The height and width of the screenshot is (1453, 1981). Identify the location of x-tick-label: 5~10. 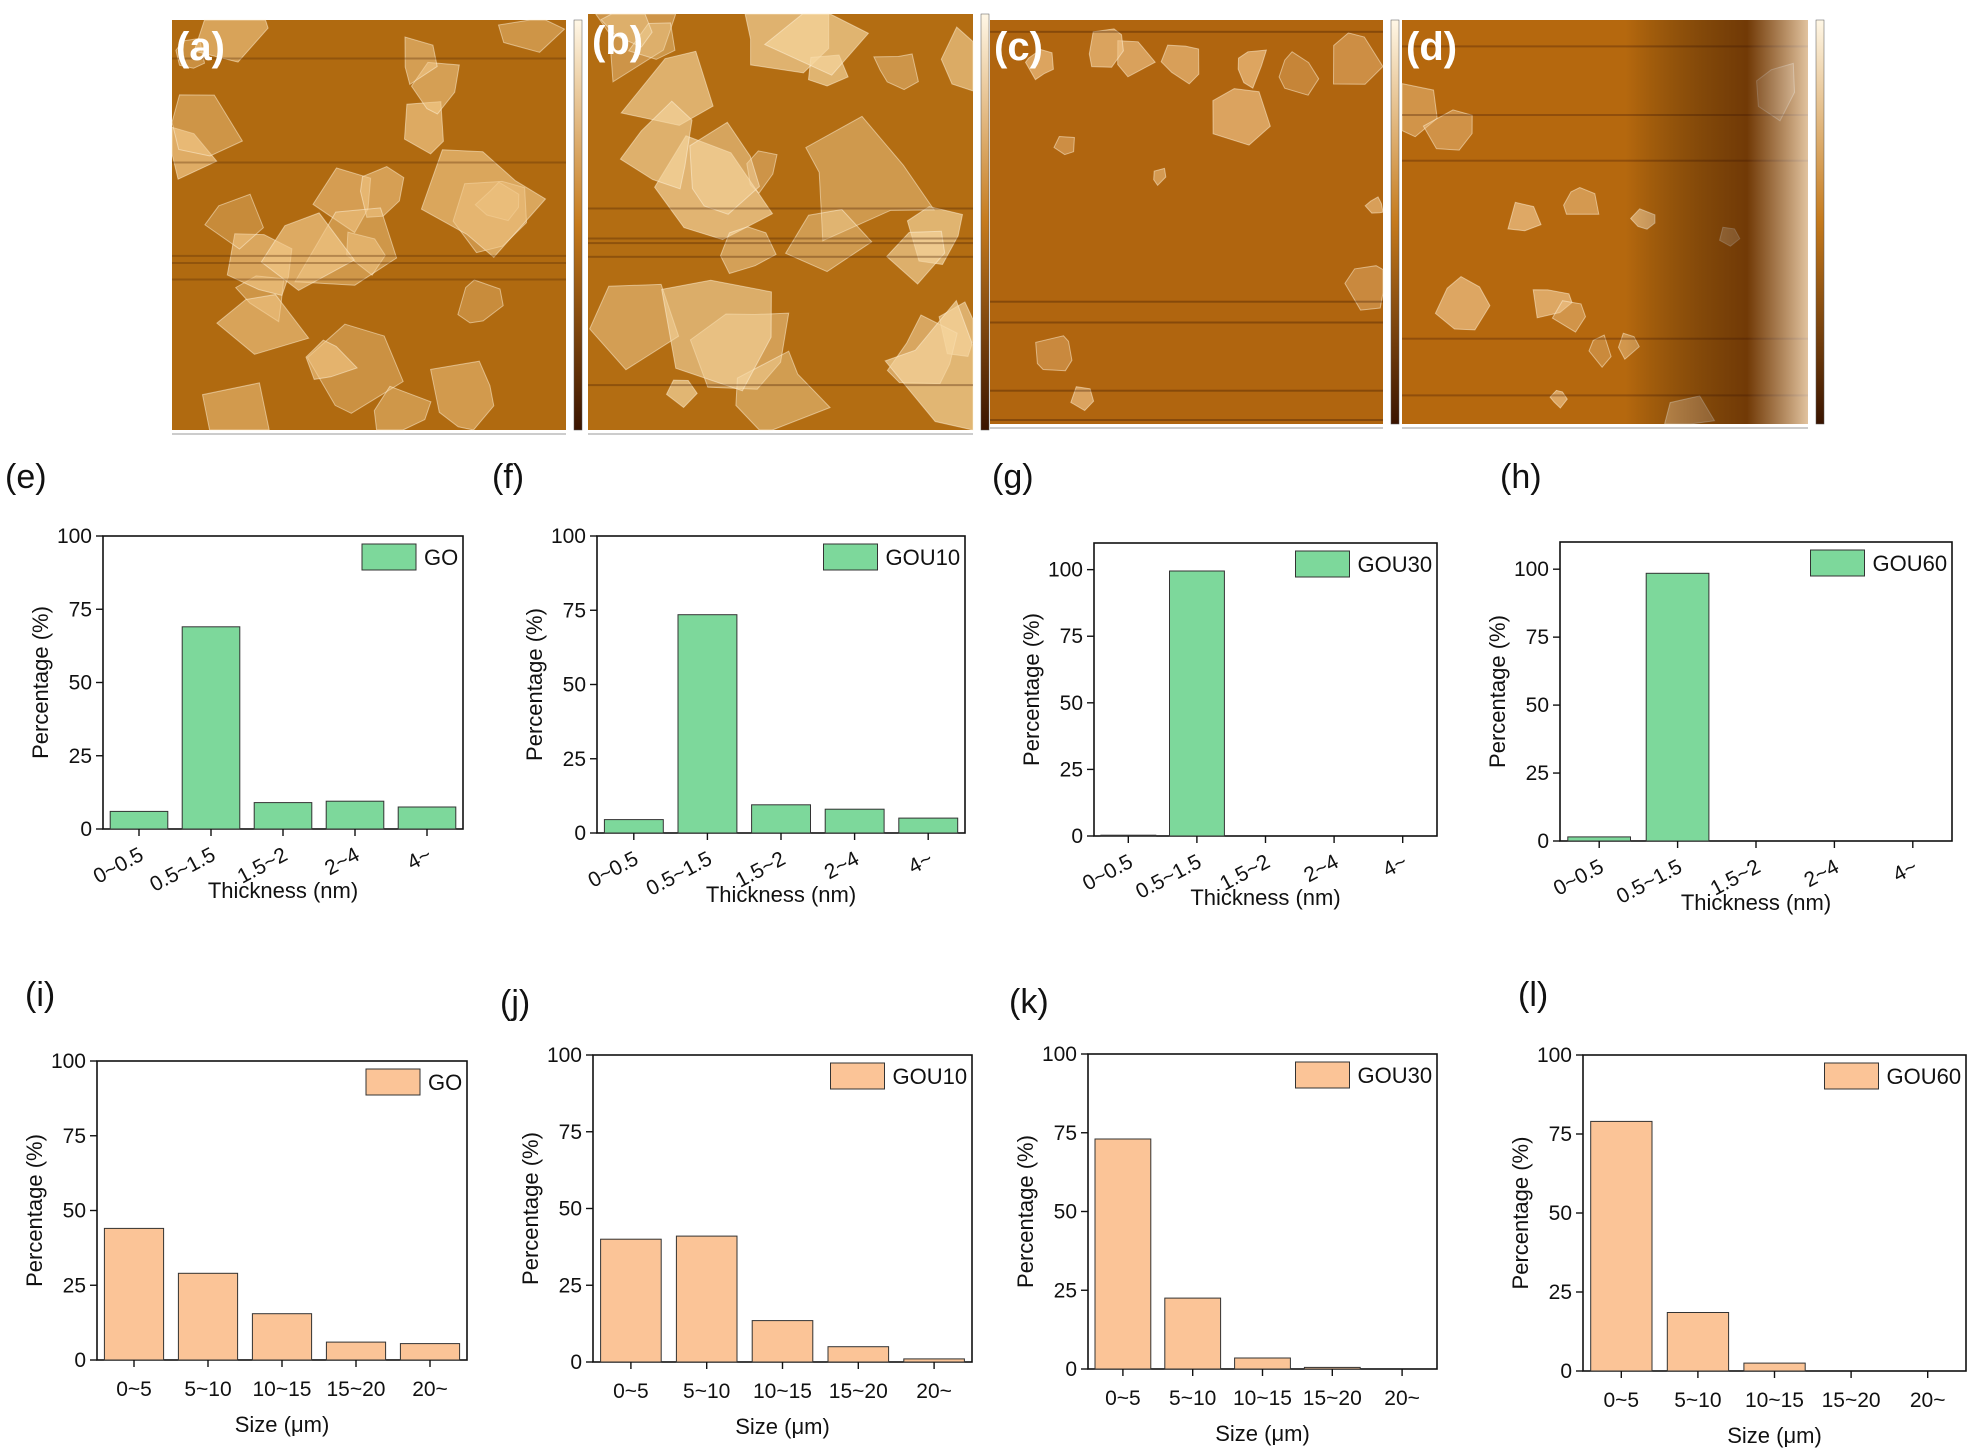
(207, 1389).